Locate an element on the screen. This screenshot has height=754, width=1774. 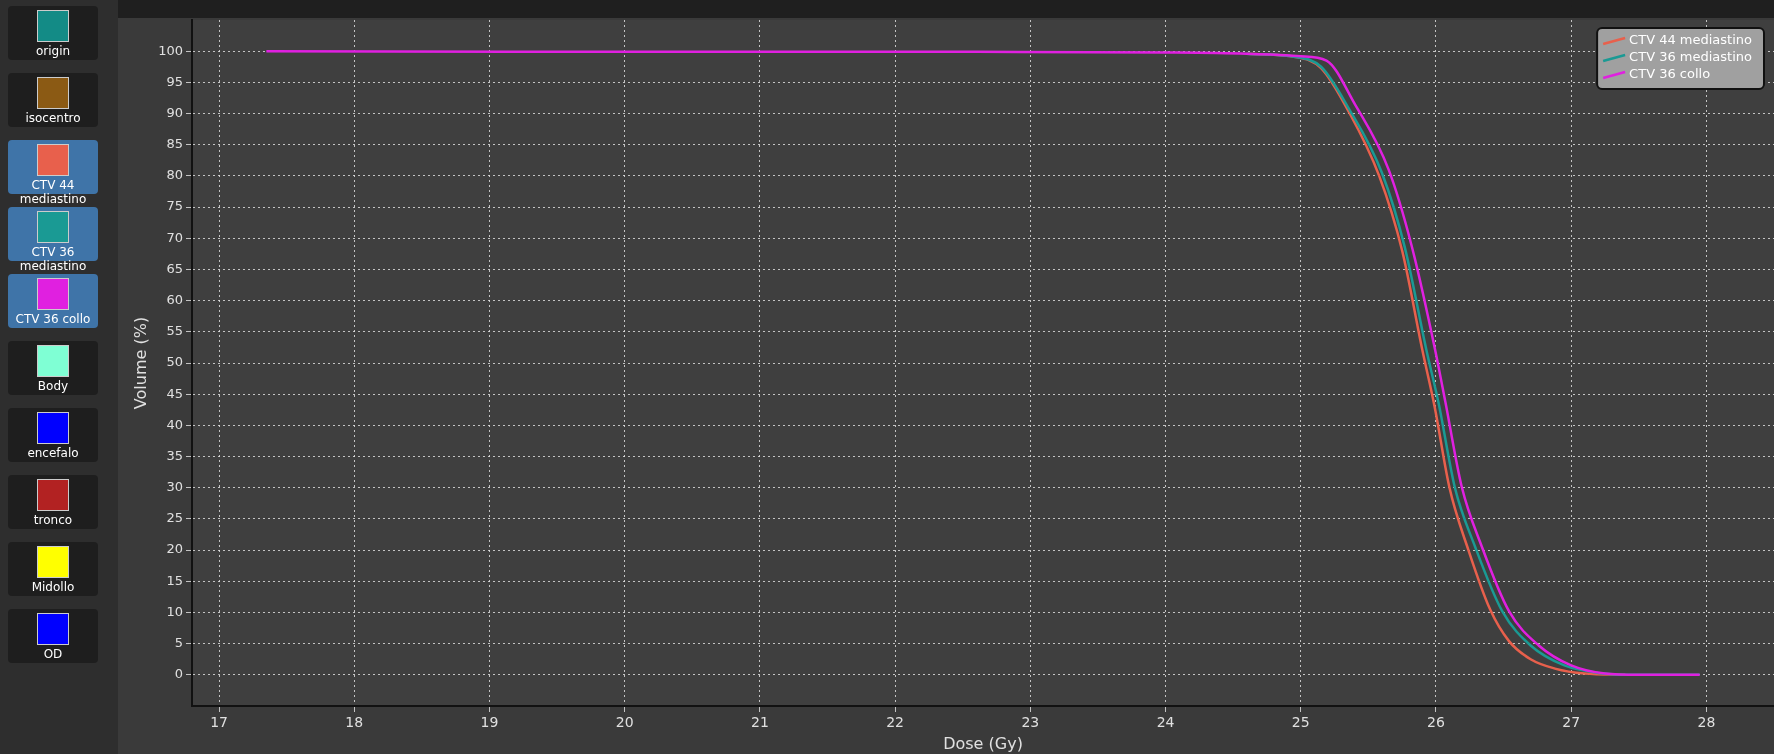
y-tick-label: 20 is located at coordinates (175, 549).